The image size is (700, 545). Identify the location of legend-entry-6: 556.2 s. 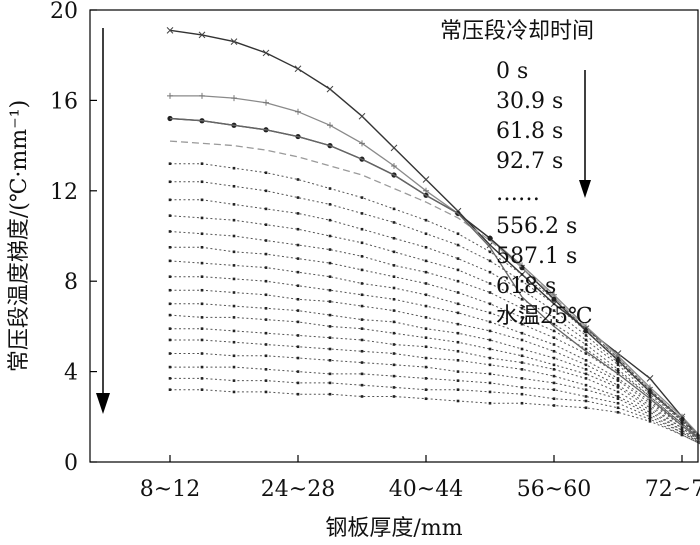
(536, 226).